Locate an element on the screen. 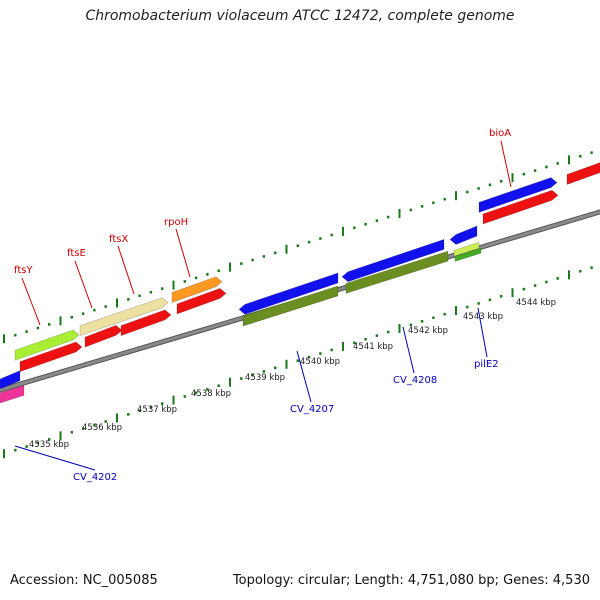 The width and height of the screenshot is (600, 600). position-label: 4544 kbp is located at coordinates (536, 303).